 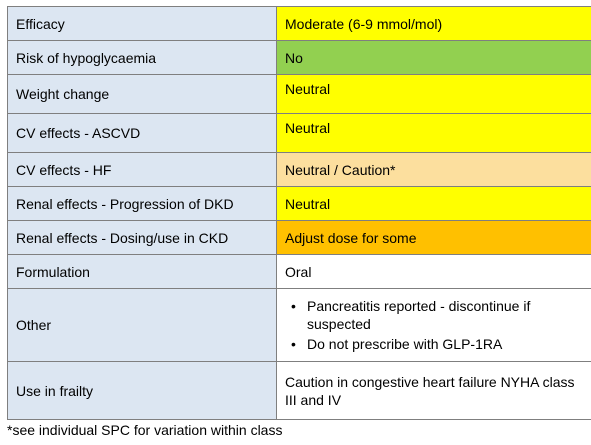 What do you see at coordinates (440, 344) in the screenshot?
I see `list-item: Do not prescribe with GLP-1RA` at bounding box center [440, 344].